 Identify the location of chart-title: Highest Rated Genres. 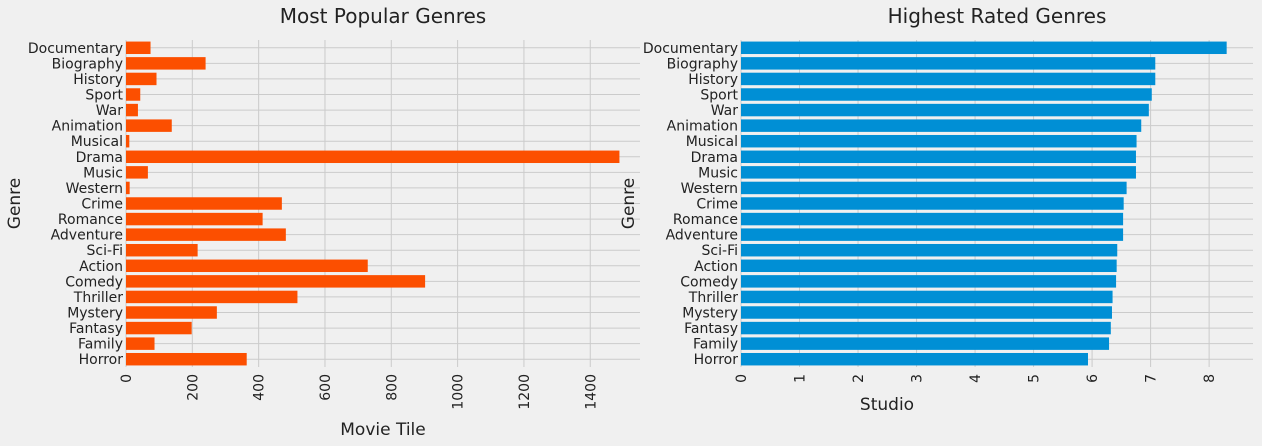
(997, 16).